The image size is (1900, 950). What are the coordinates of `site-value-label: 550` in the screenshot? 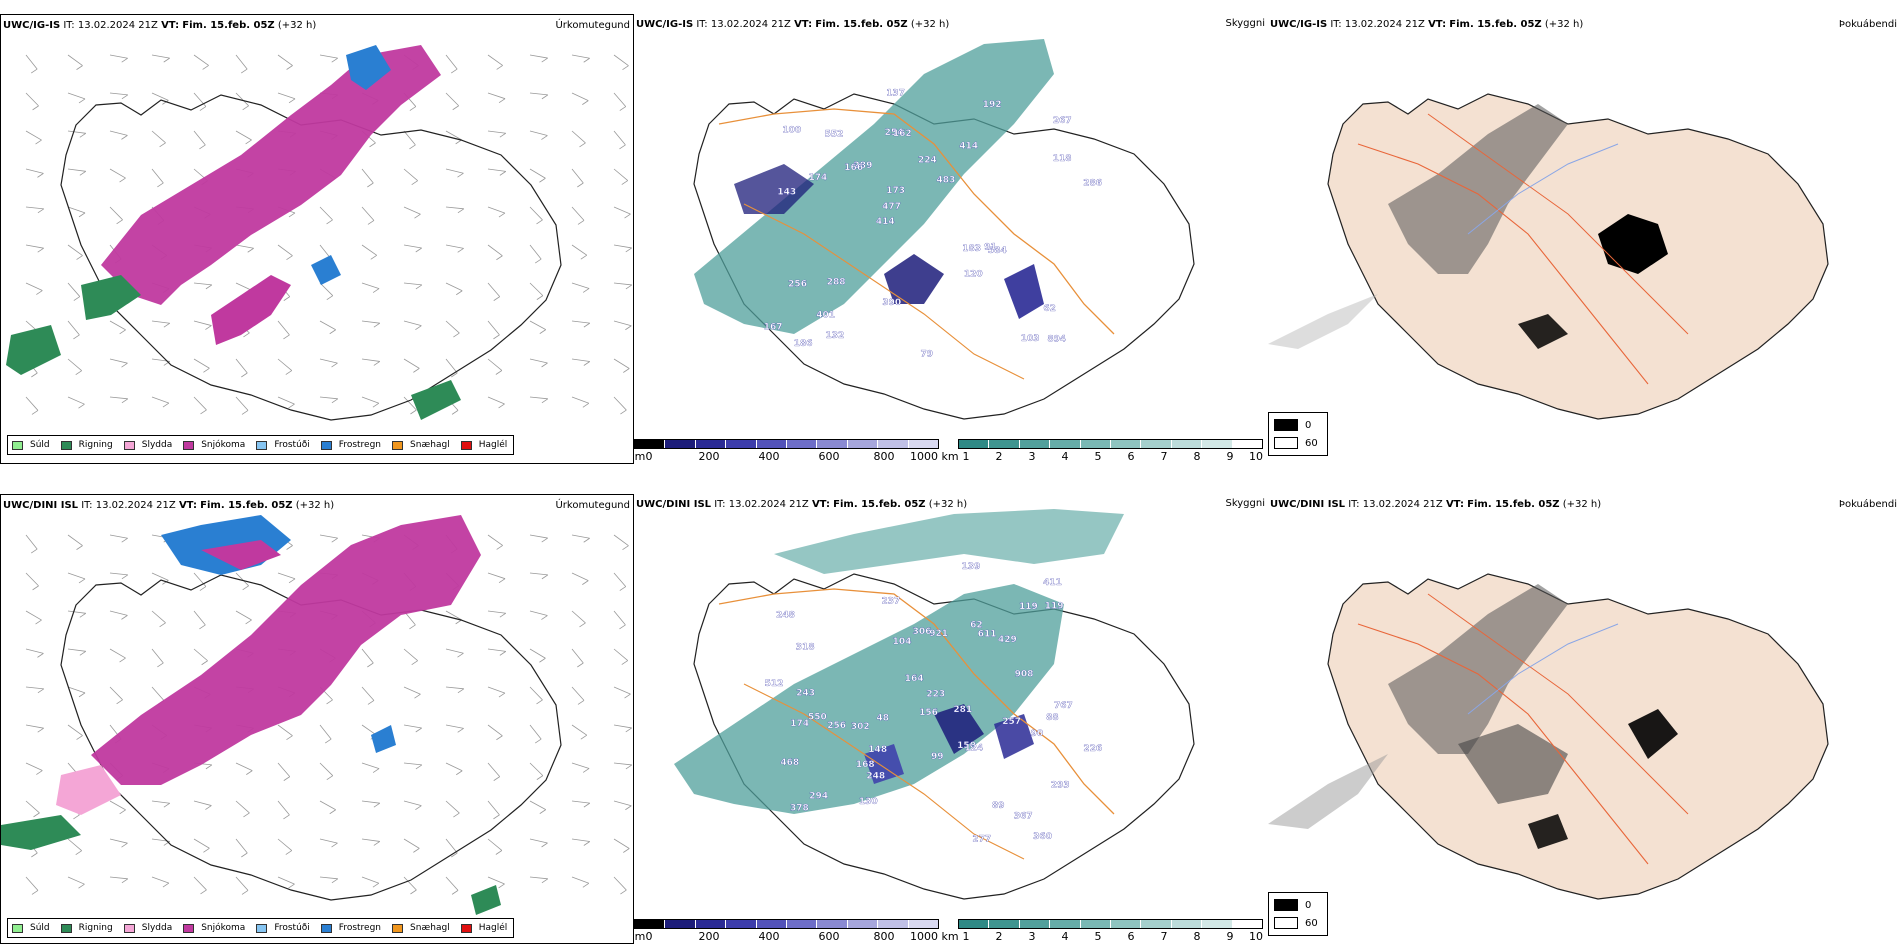 It's located at (817, 717).